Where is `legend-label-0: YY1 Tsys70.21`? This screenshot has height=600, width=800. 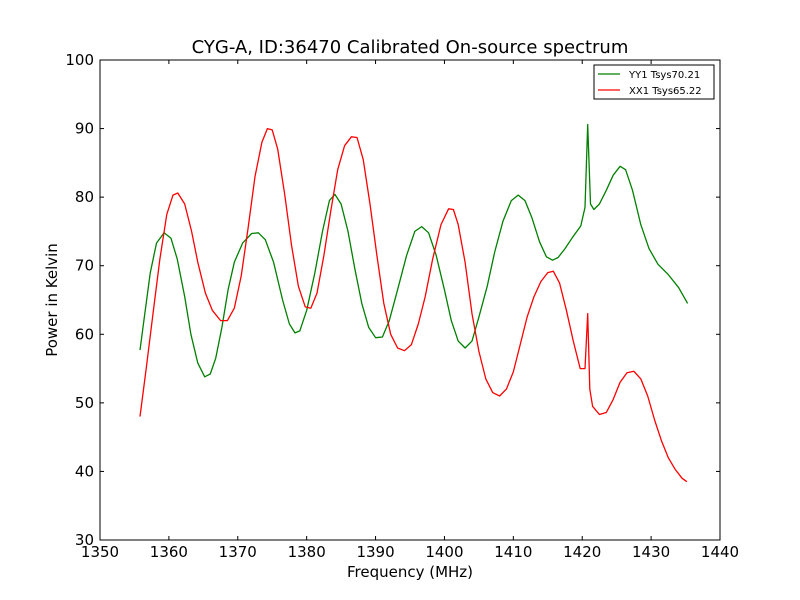
legend-label-0: YY1 Tsys70.21 is located at coordinates (664, 75).